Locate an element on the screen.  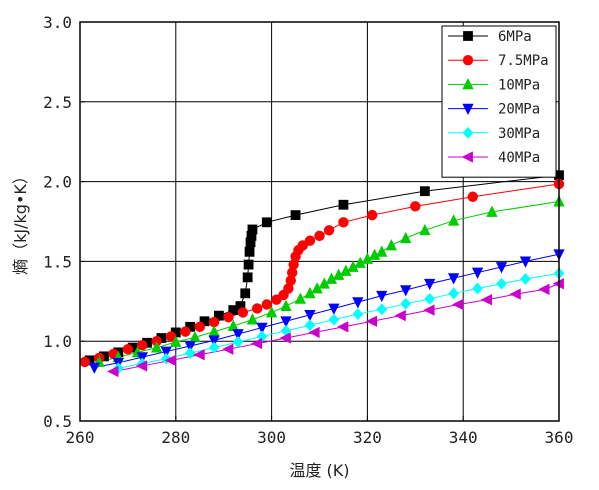
x-tick-label: 360 is located at coordinates (559, 437).